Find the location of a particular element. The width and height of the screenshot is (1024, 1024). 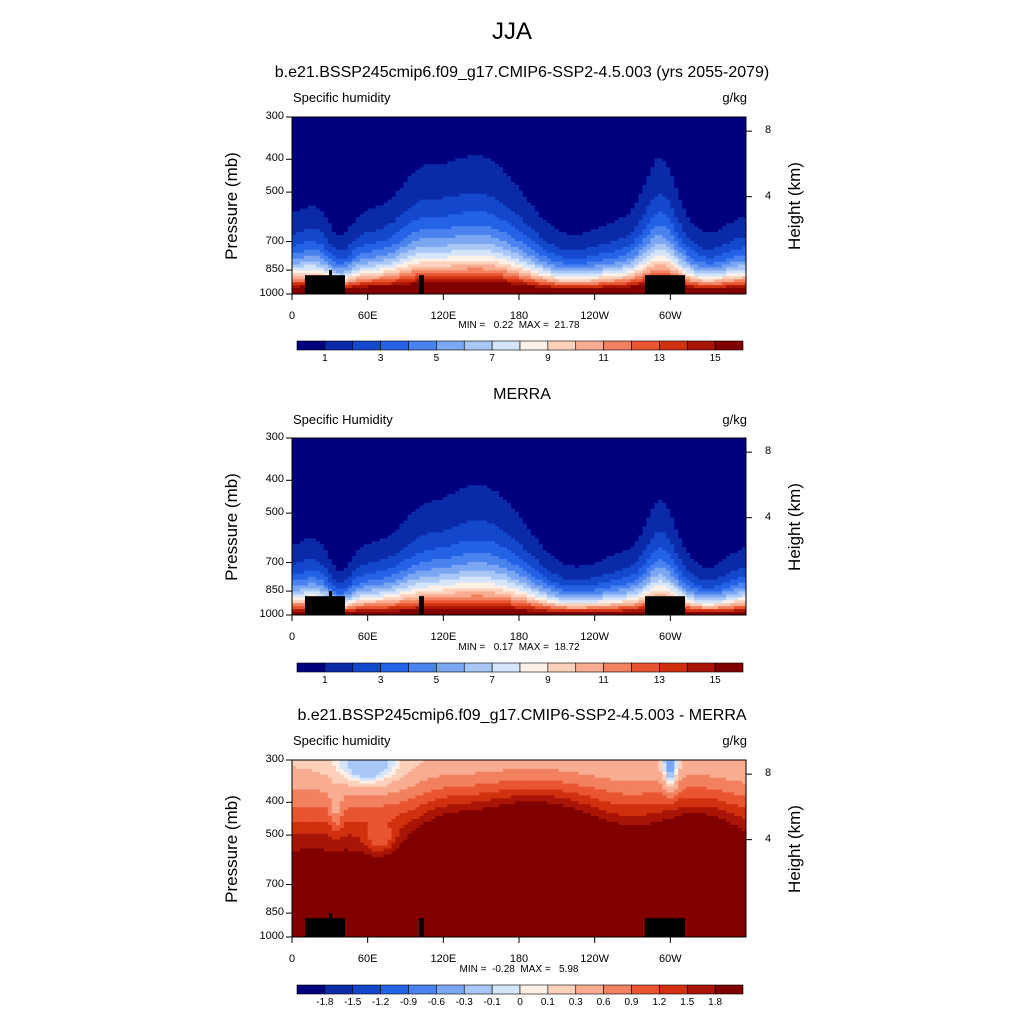

panel-3-variable: Specific humidity is located at coordinates (342, 740).